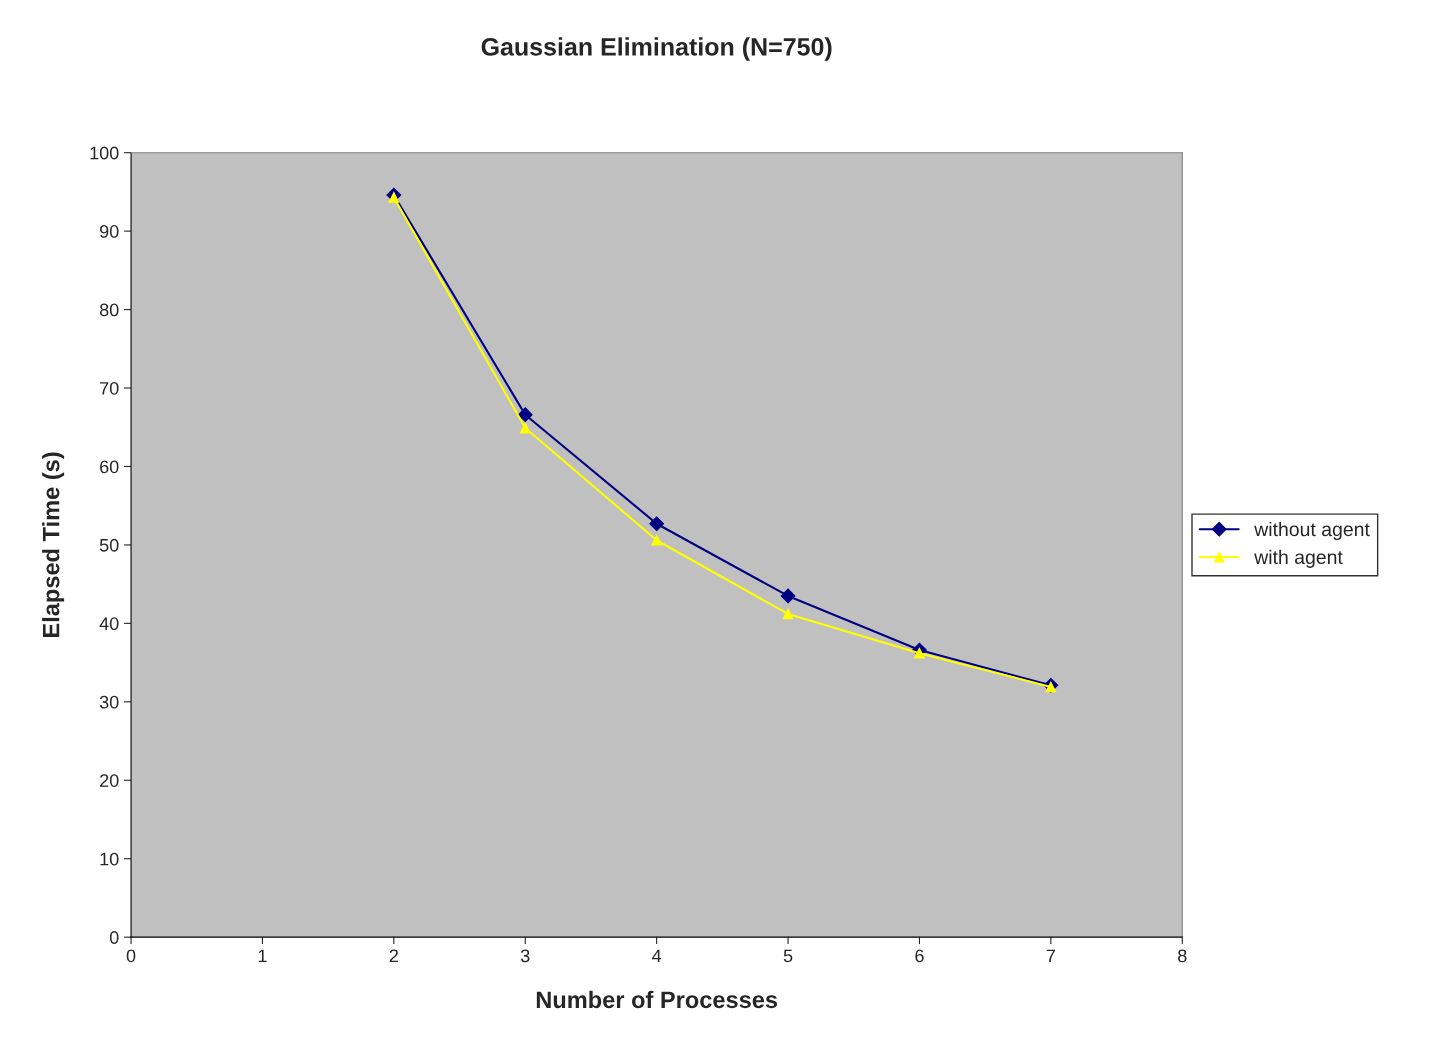 The height and width of the screenshot is (1053, 1456). Describe the element at coordinates (109, 310) in the screenshot. I see `y-tick-label: 80` at that location.